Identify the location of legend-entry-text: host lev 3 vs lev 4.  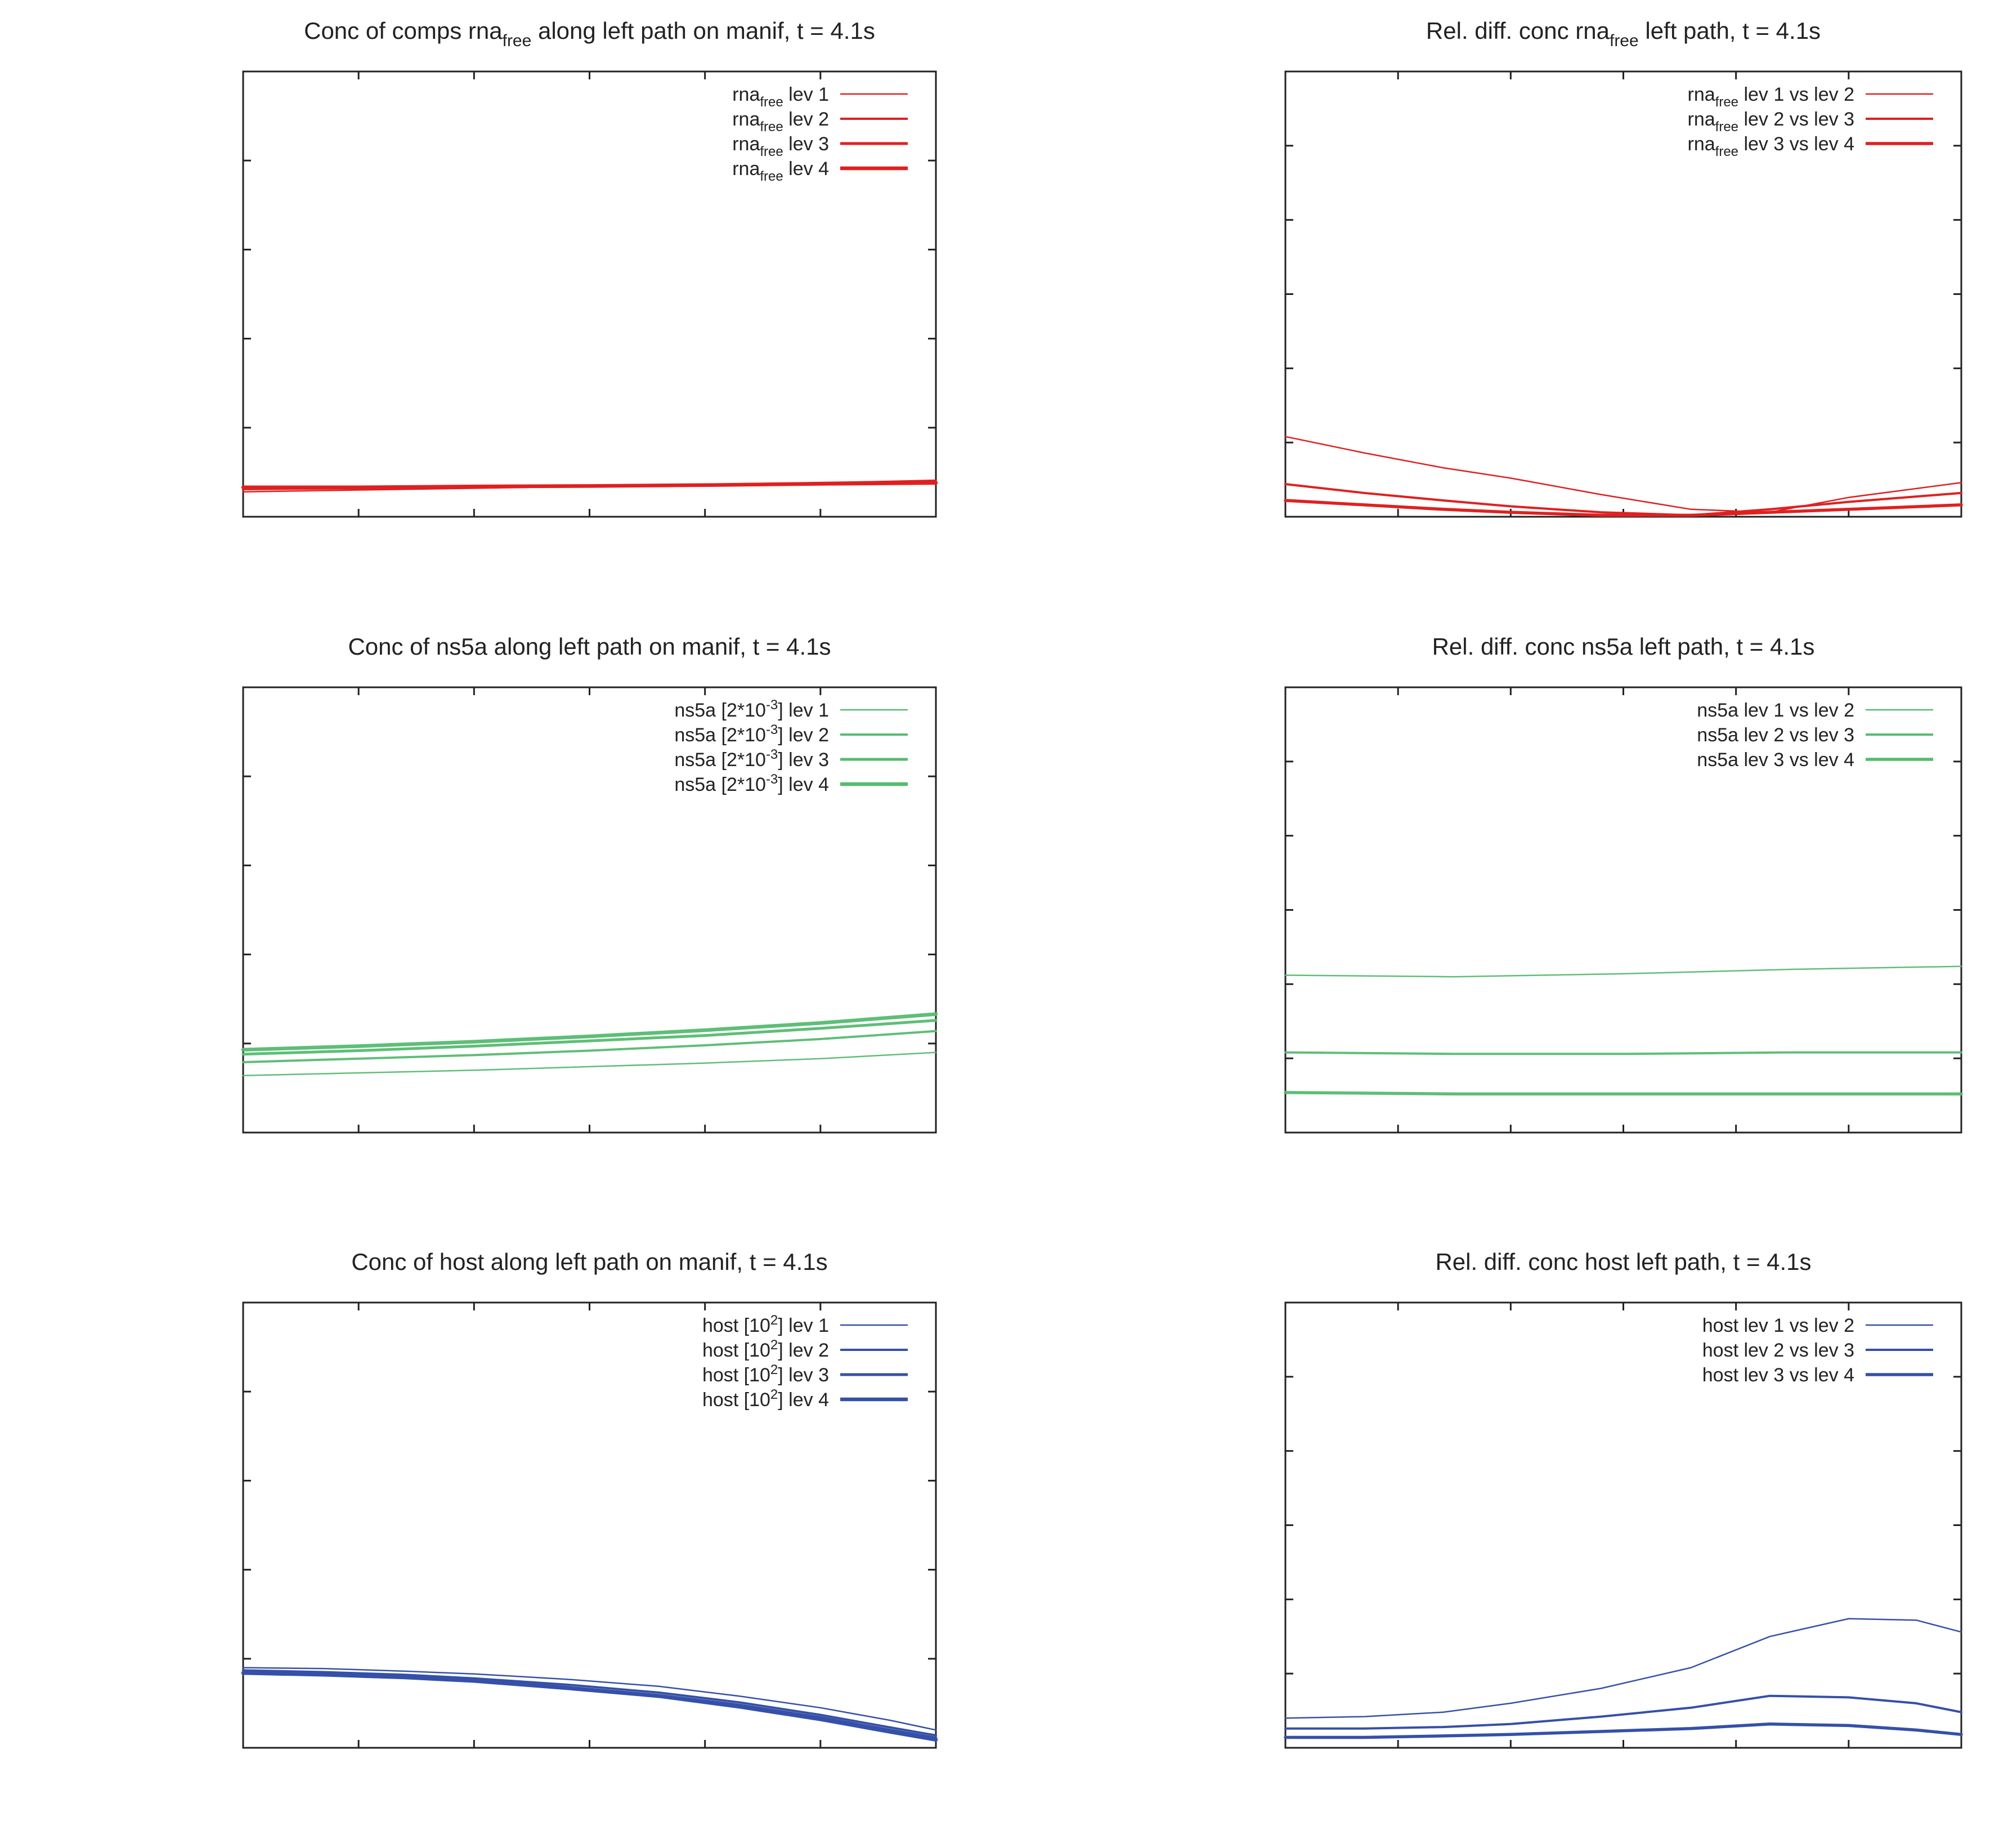
(1778, 1375).